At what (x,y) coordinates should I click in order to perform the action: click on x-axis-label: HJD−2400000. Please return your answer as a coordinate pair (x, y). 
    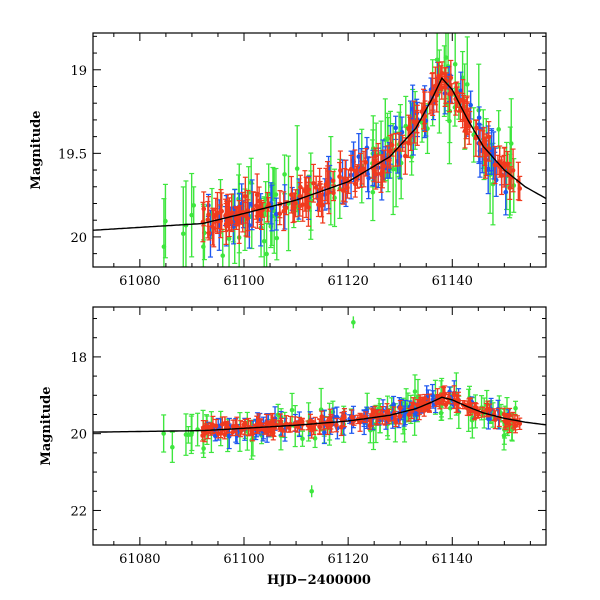
    Looking at the image, I should click on (319, 580).